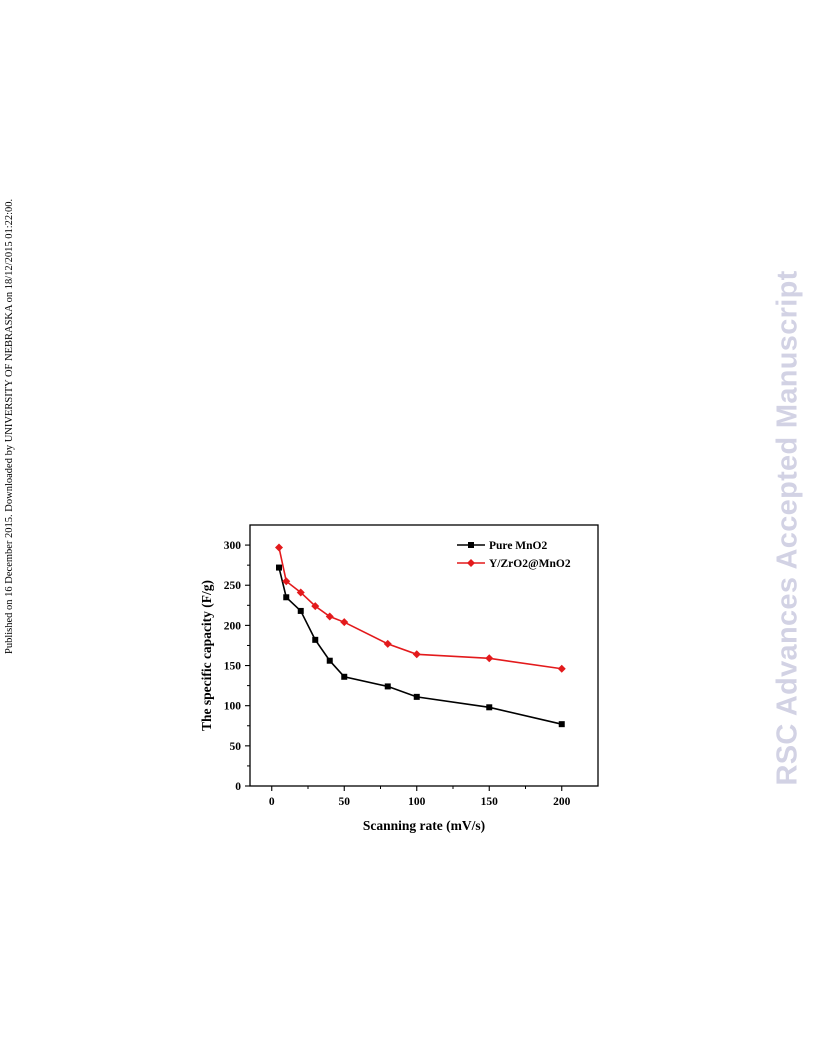  What do you see at coordinates (272, 802) in the screenshot?
I see `x-tick-label: 0` at bounding box center [272, 802].